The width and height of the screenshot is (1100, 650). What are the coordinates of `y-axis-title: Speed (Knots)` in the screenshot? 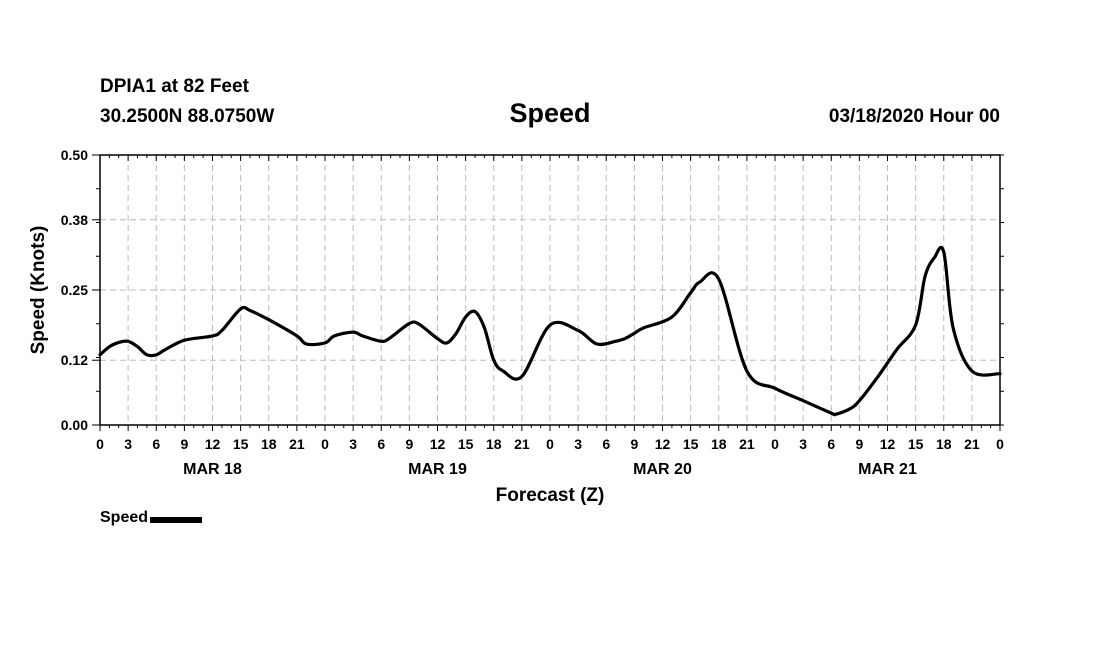 It's located at (38, 290).